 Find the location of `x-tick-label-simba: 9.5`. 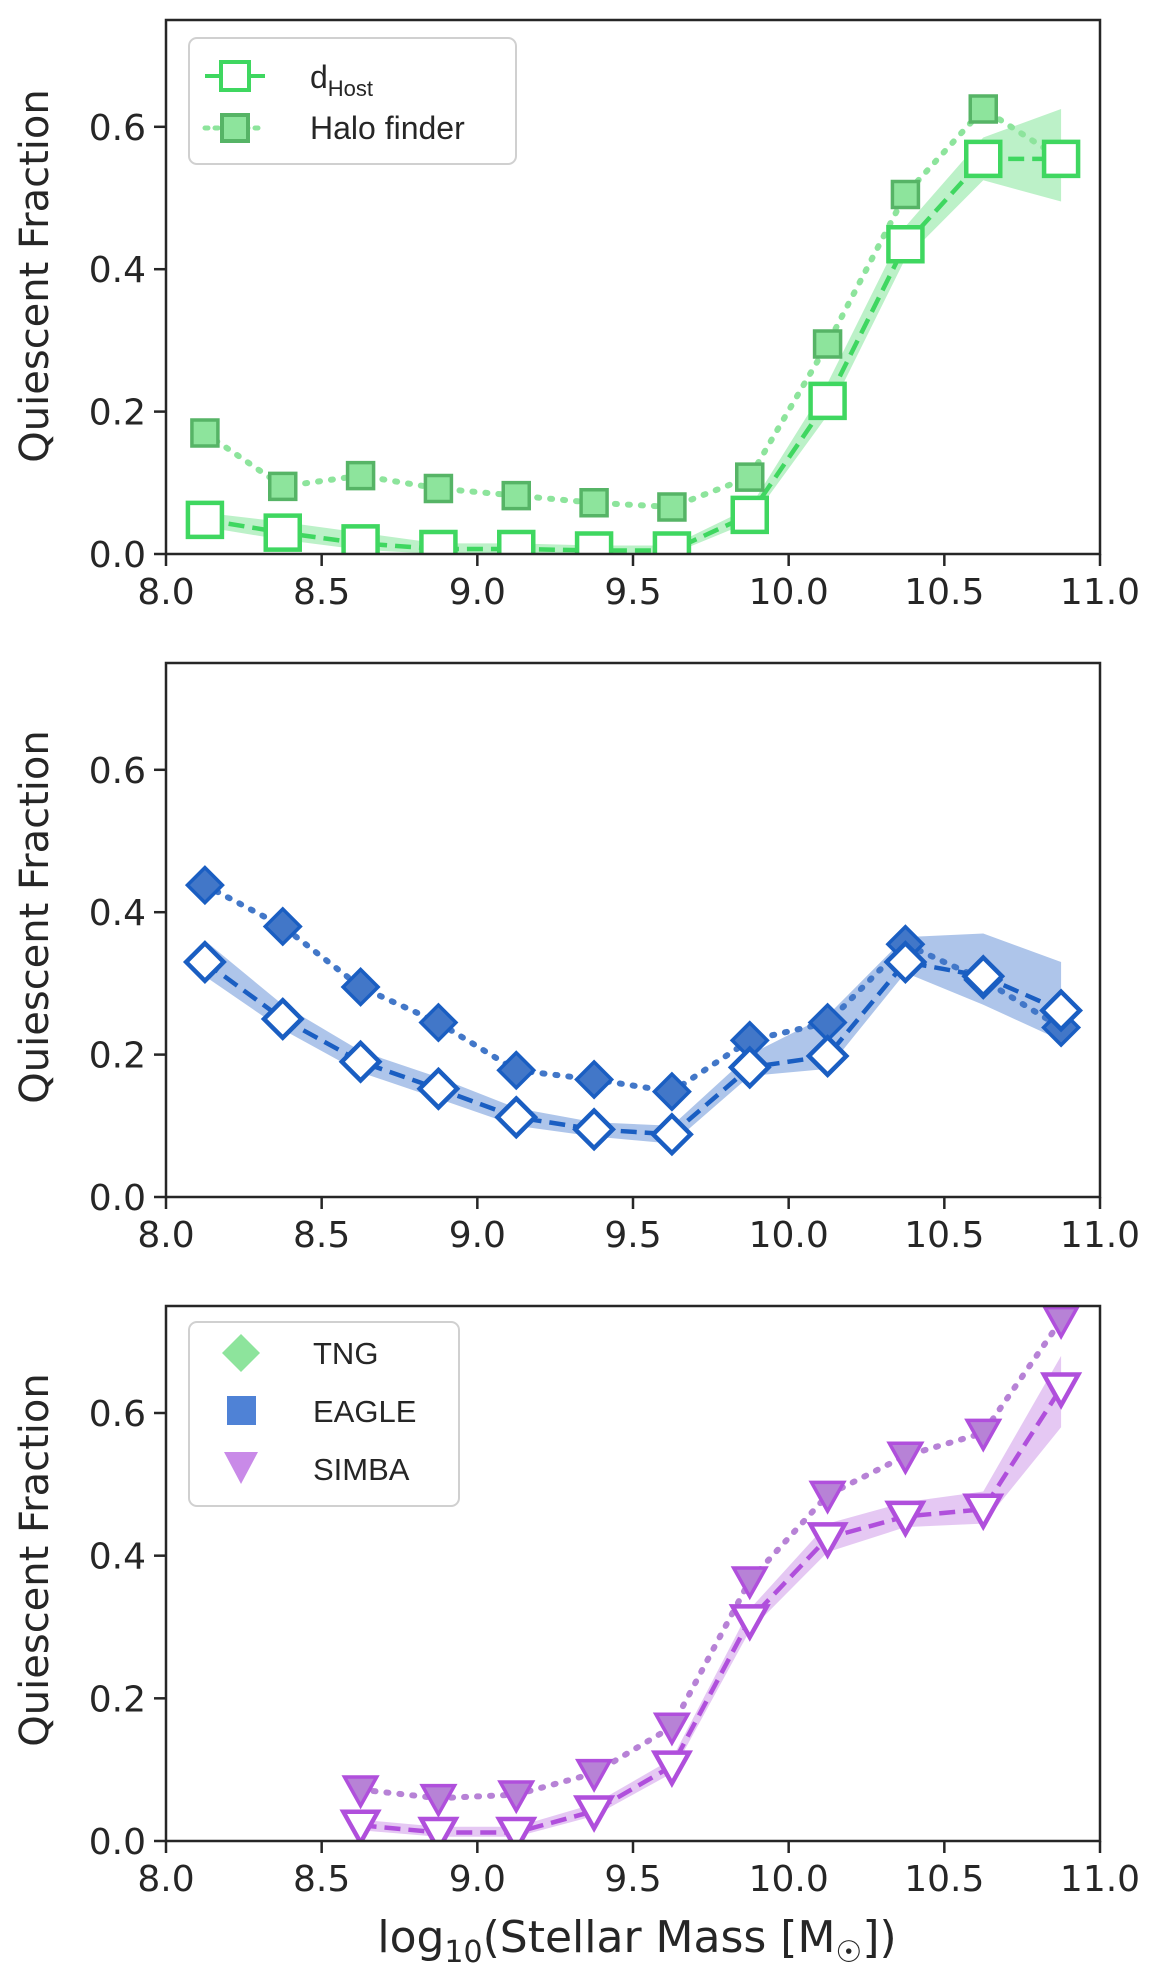

x-tick-label-simba: 9.5 is located at coordinates (632, 1879).